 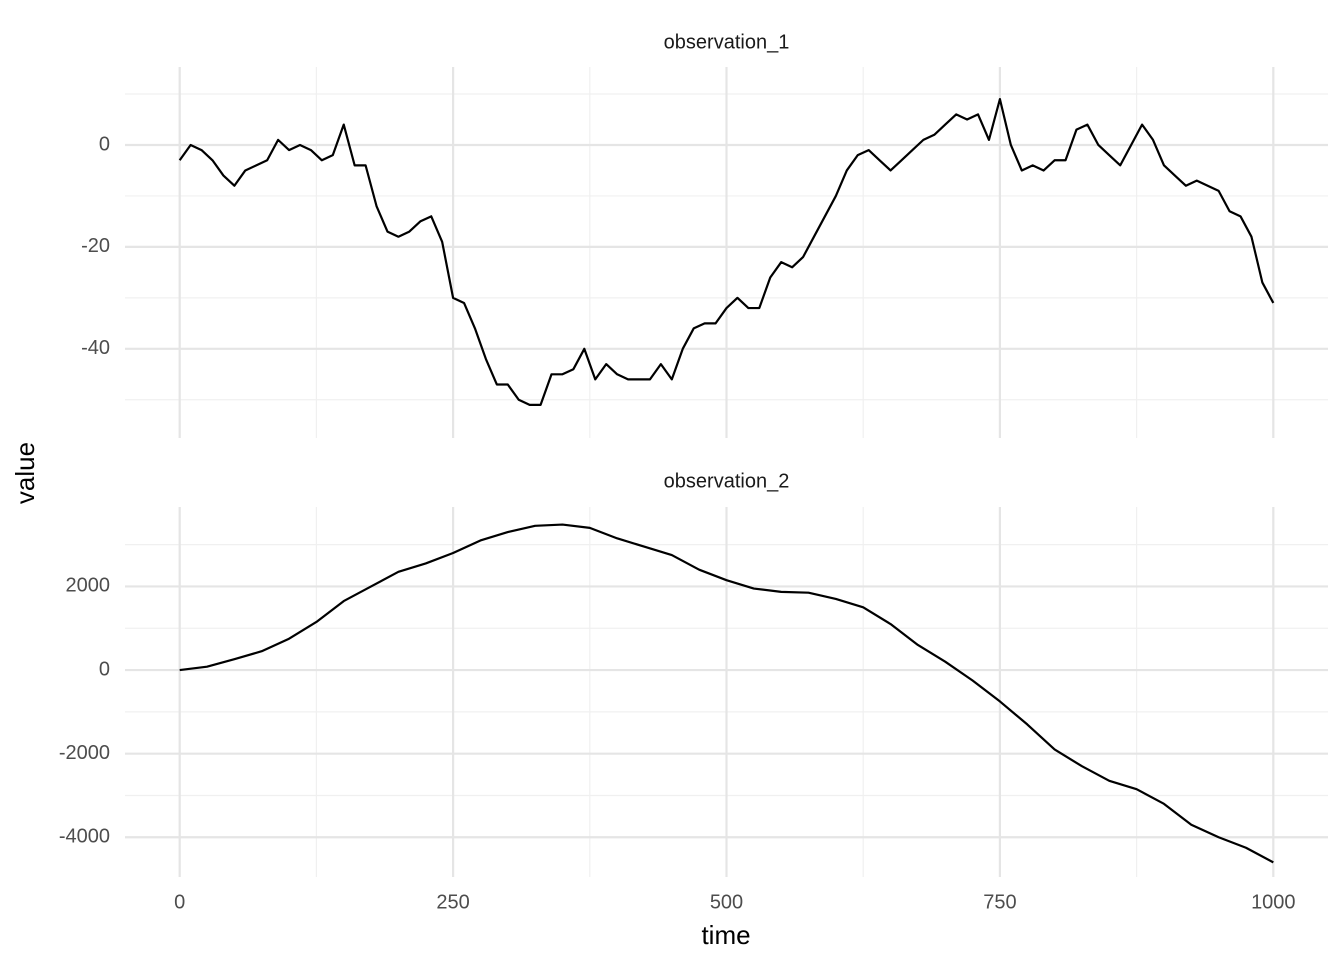 I want to click on x-tick-label: 1000, so click(x=1273, y=902).